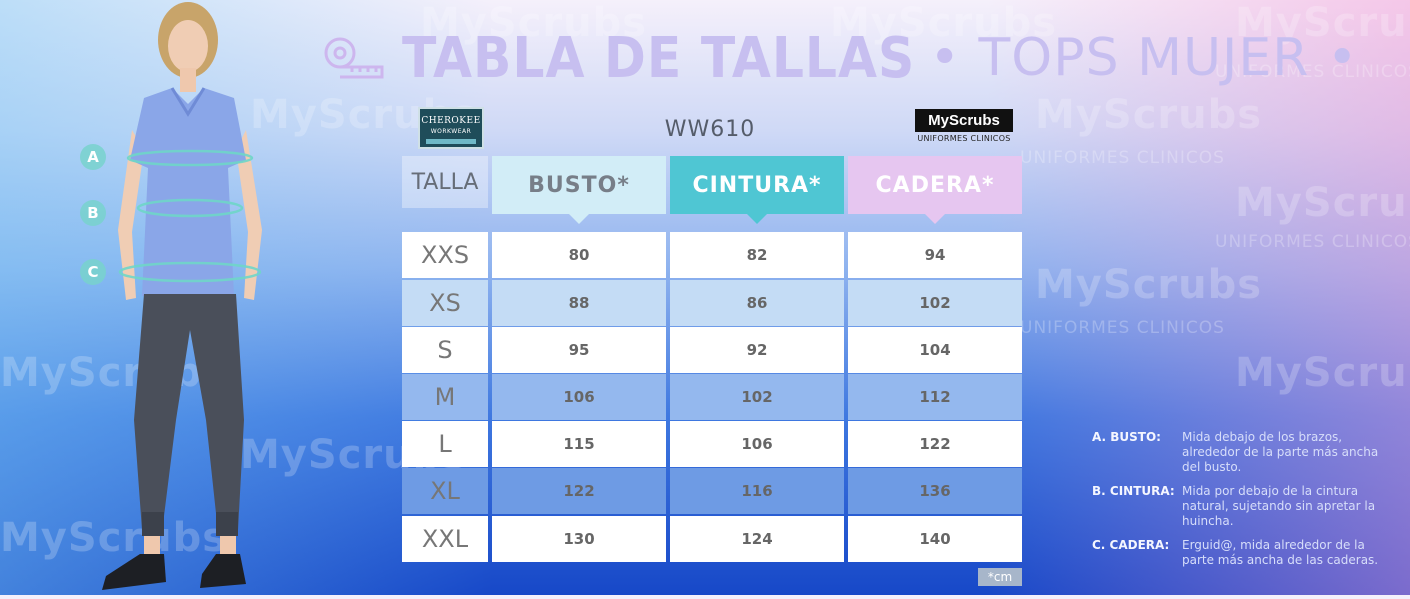 The width and height of the screenshot is (1410, 599). I want to click on waist-cell: 86, so click(757, 303).